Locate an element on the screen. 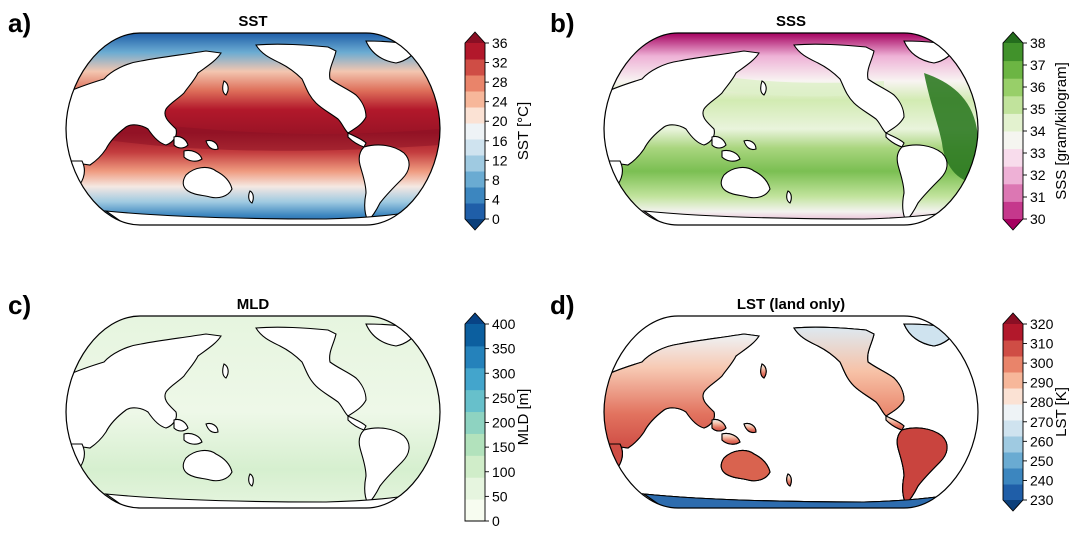 The image size is (1090, 540). colorbar: 230 240 250 260 270 280 290 300 310 320 LST [K] is located at coordinates (1036, 412).